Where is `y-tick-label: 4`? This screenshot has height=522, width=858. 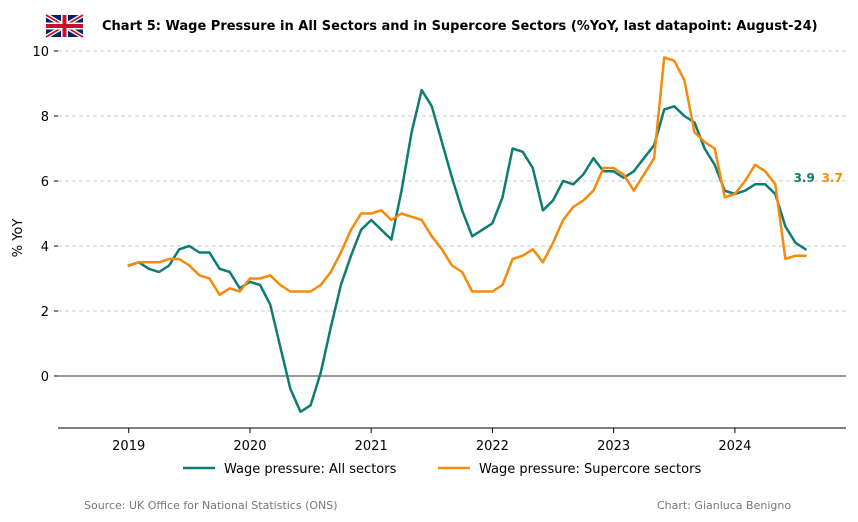
y-tick-label: 4 is located at coordinates (45, 247).